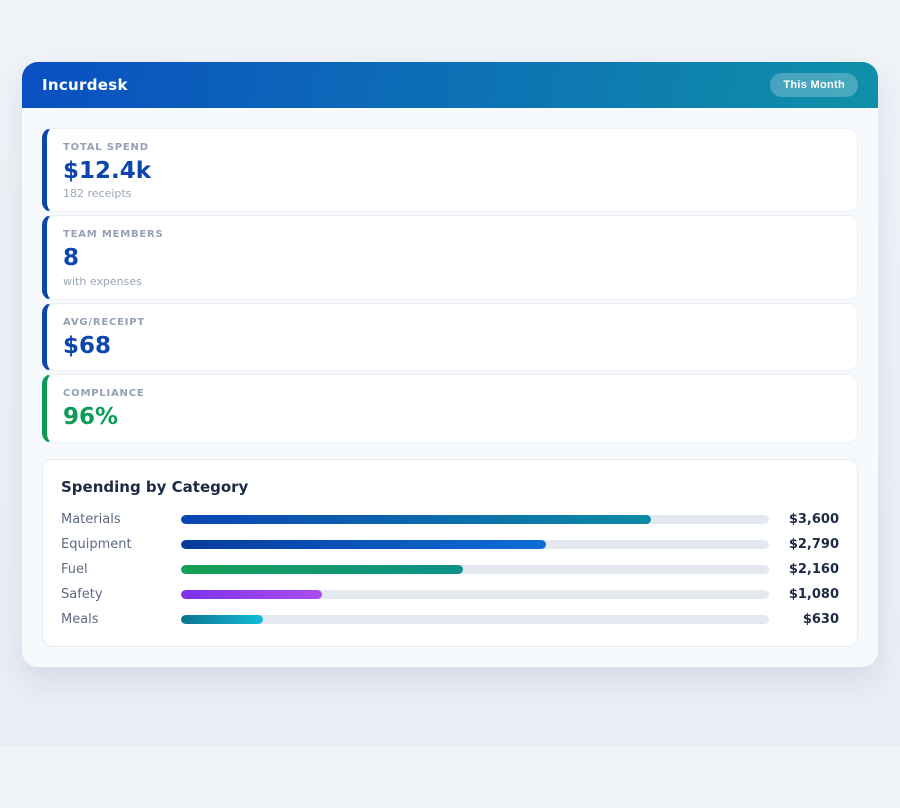 The image size is (900, 808). I want to click on category-label: Safety, so click(82, 594).